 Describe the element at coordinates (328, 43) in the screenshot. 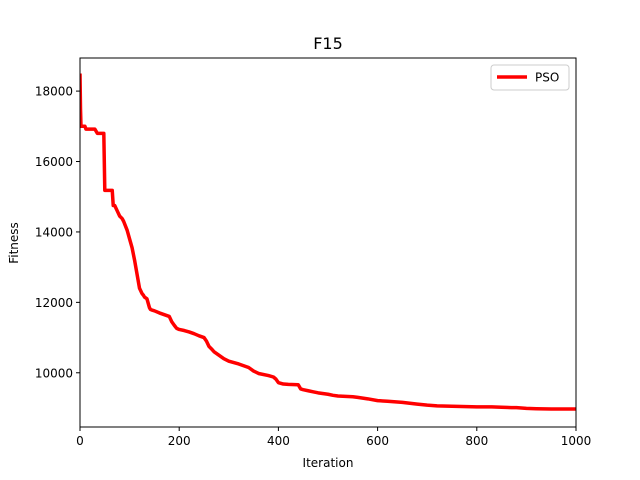

I see `chart-title: F15` at that location.